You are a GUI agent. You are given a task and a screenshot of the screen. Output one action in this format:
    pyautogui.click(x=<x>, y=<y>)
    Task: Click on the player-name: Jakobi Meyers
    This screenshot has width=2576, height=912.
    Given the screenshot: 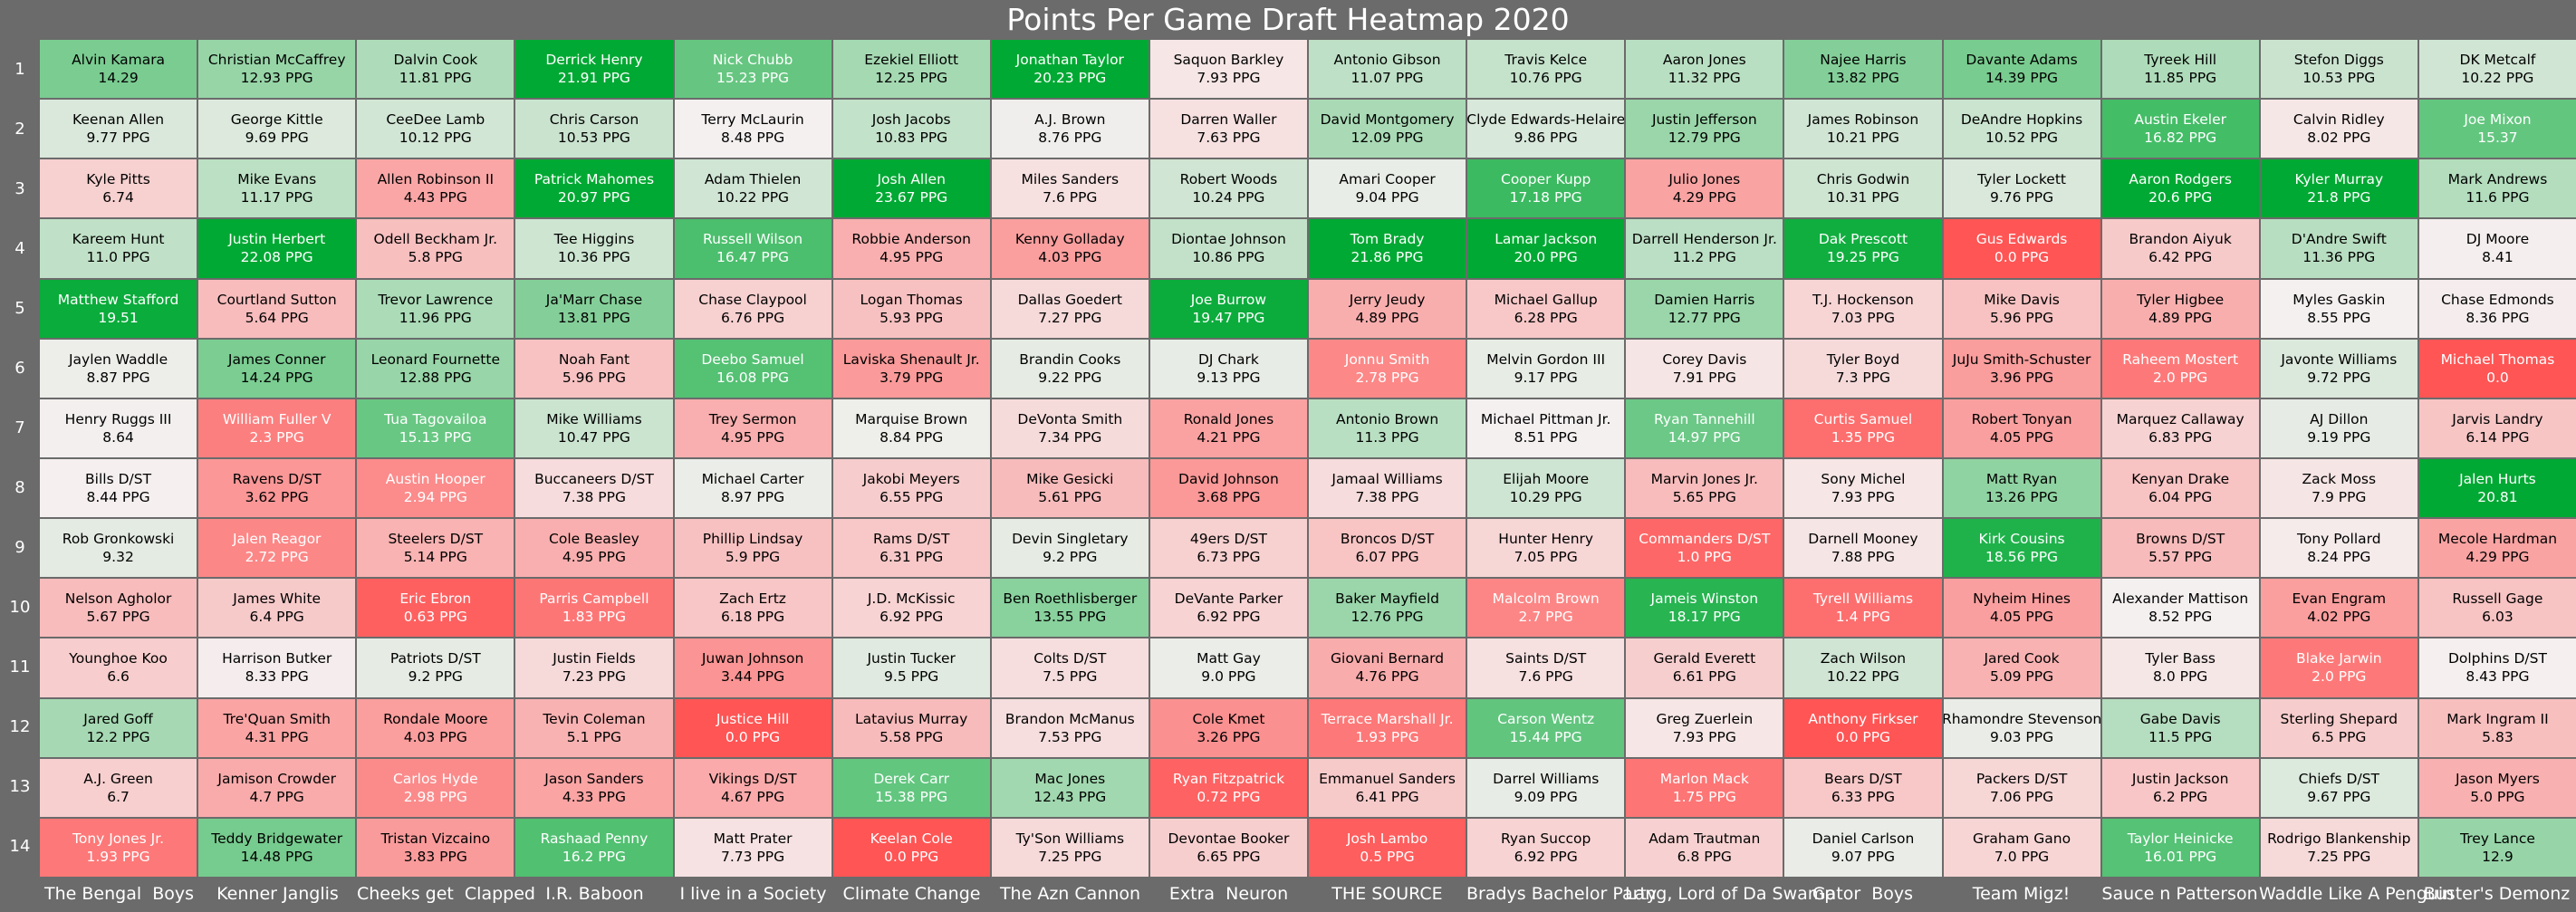 What is the action you would take?
    pyautogui.click(x=911, y=480)
    